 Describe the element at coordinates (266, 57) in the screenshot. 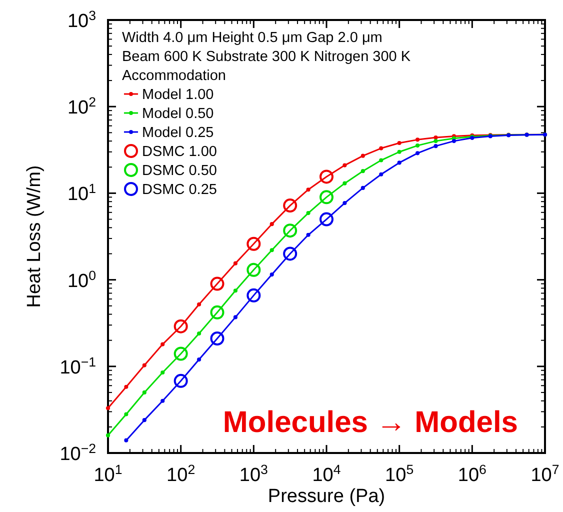

I see `annotation: Beam 600 K Substrate 300 K Nitrogen 300 K` at that location.